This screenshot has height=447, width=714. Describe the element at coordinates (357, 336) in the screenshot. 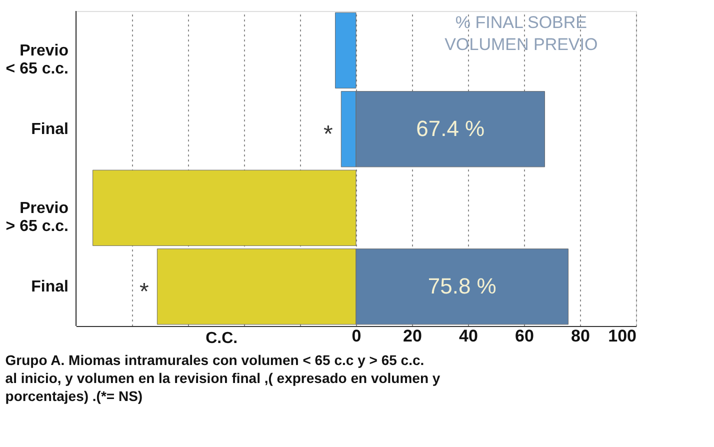

I see `x-tick-label: 0` at that location.